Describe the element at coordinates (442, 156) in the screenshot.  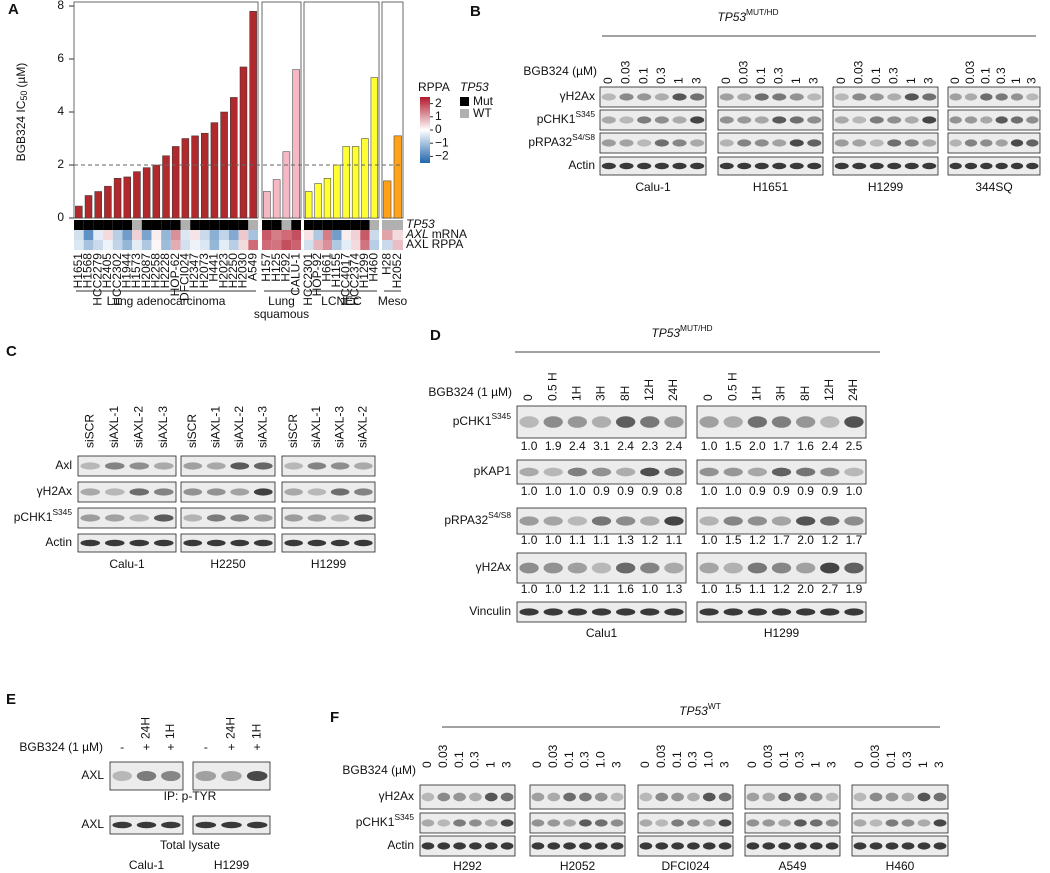
I see `legend-tick-label: −2` at that location.